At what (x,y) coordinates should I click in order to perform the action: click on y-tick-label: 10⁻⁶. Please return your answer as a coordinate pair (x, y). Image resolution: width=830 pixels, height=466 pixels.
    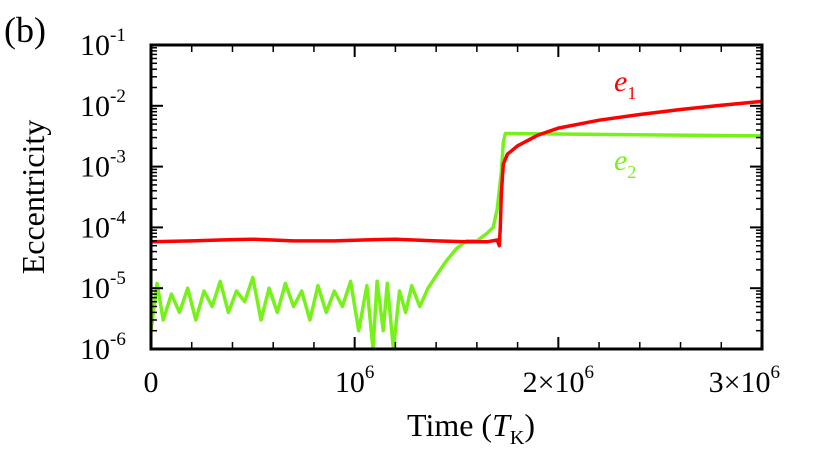
    Looking at the image, I should click on (103, 347).